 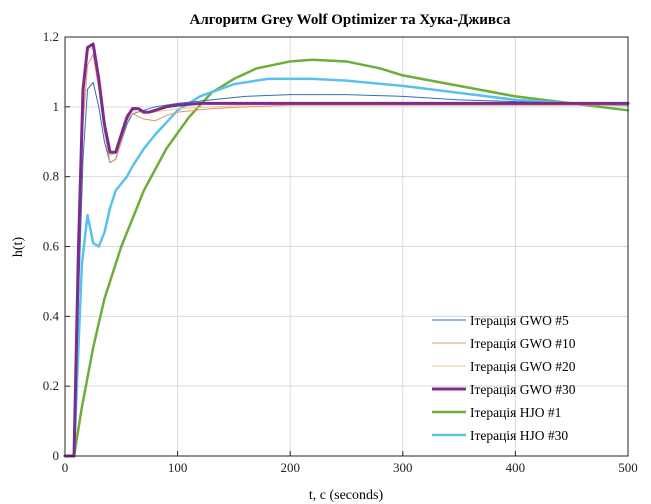 I want to click on legend-item-label: Ітерація GWO #10, so click(x=523, y=343).